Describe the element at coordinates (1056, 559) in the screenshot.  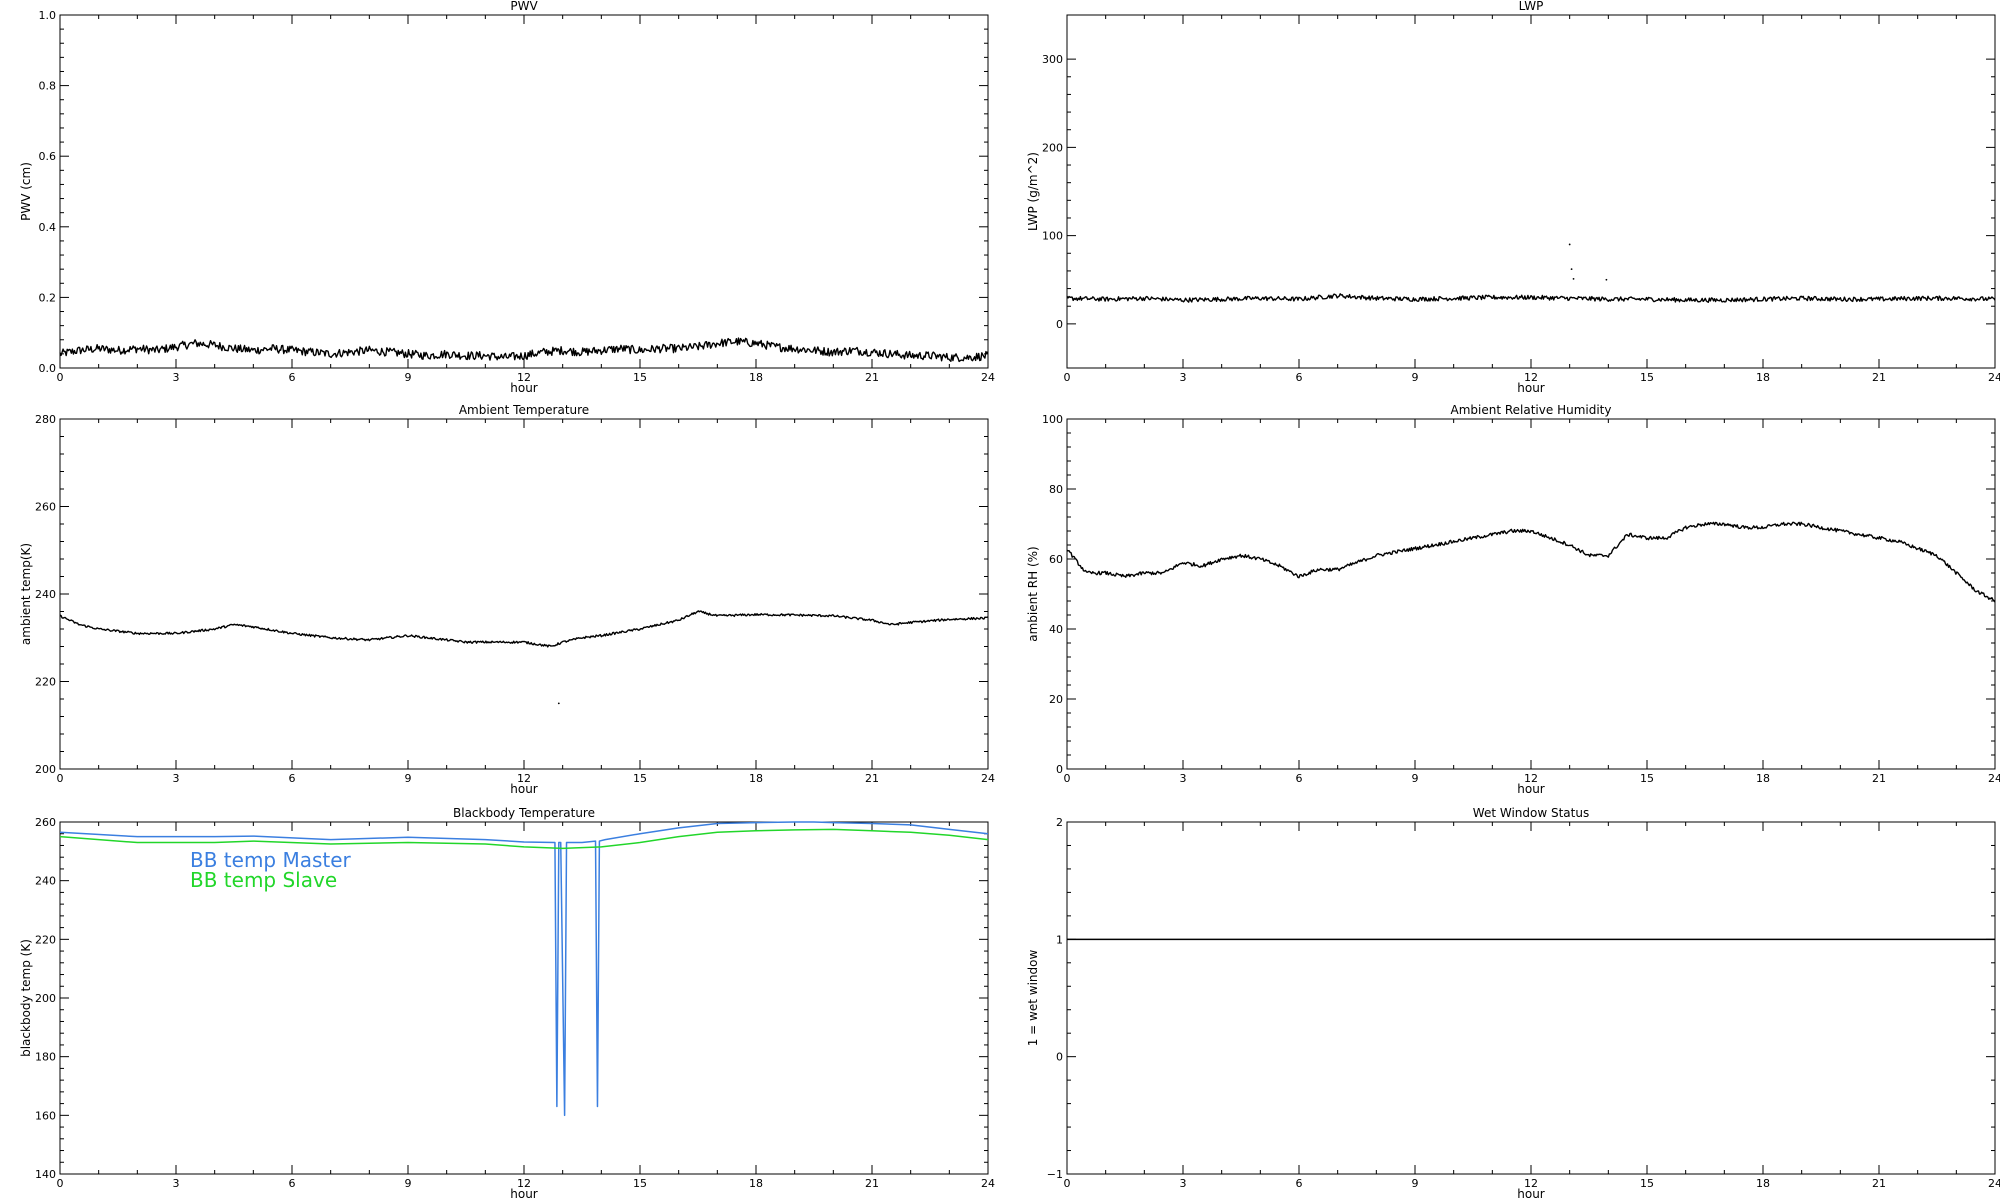
I see `y-tick-label: 60` at that location.